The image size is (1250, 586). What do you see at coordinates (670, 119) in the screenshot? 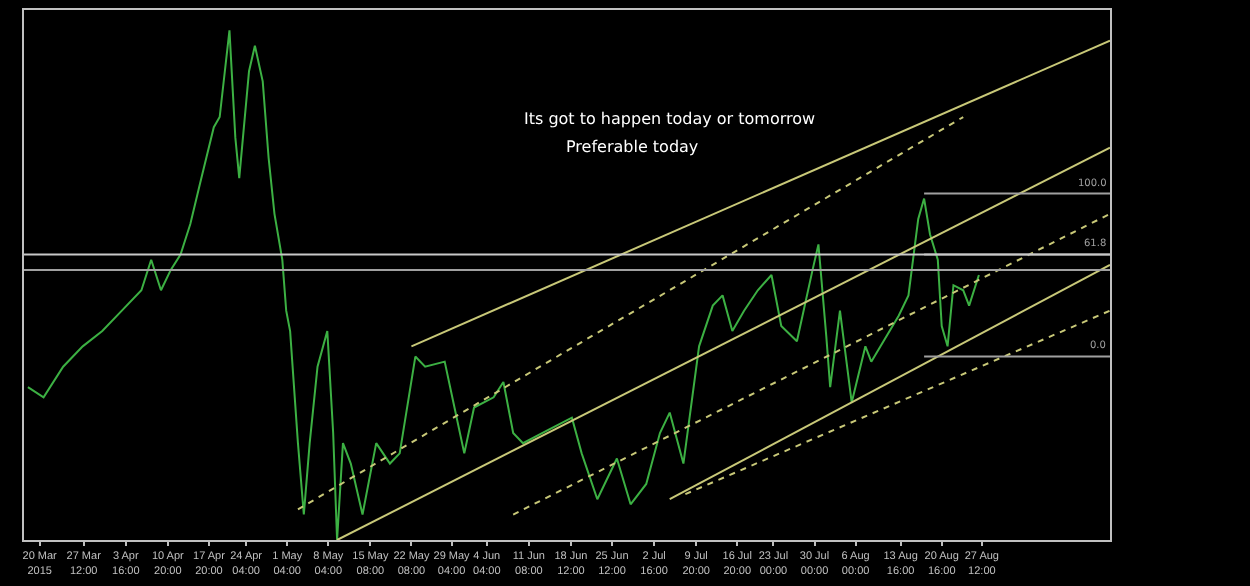
I see `annotation: Its got to happen today or tomorrow` at bounding box center [670, 119].